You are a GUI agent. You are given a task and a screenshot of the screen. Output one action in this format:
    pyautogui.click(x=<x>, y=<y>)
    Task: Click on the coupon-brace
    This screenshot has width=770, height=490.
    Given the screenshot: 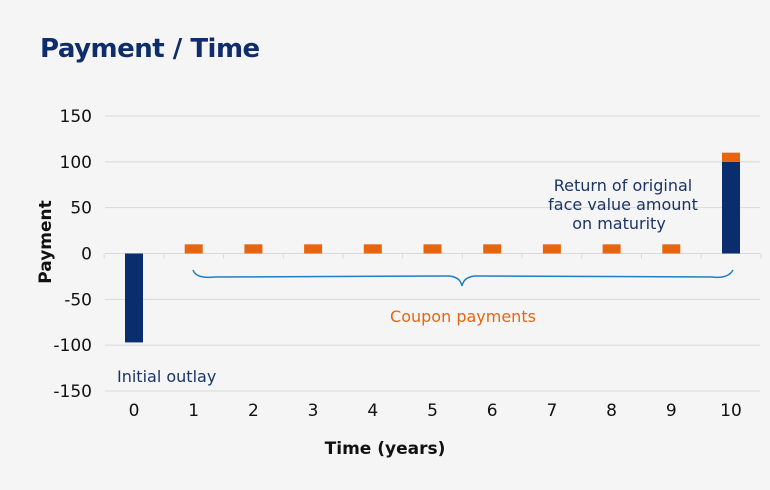 What is the action you would take?
    pyautogui.click(x=463, y=278)
    